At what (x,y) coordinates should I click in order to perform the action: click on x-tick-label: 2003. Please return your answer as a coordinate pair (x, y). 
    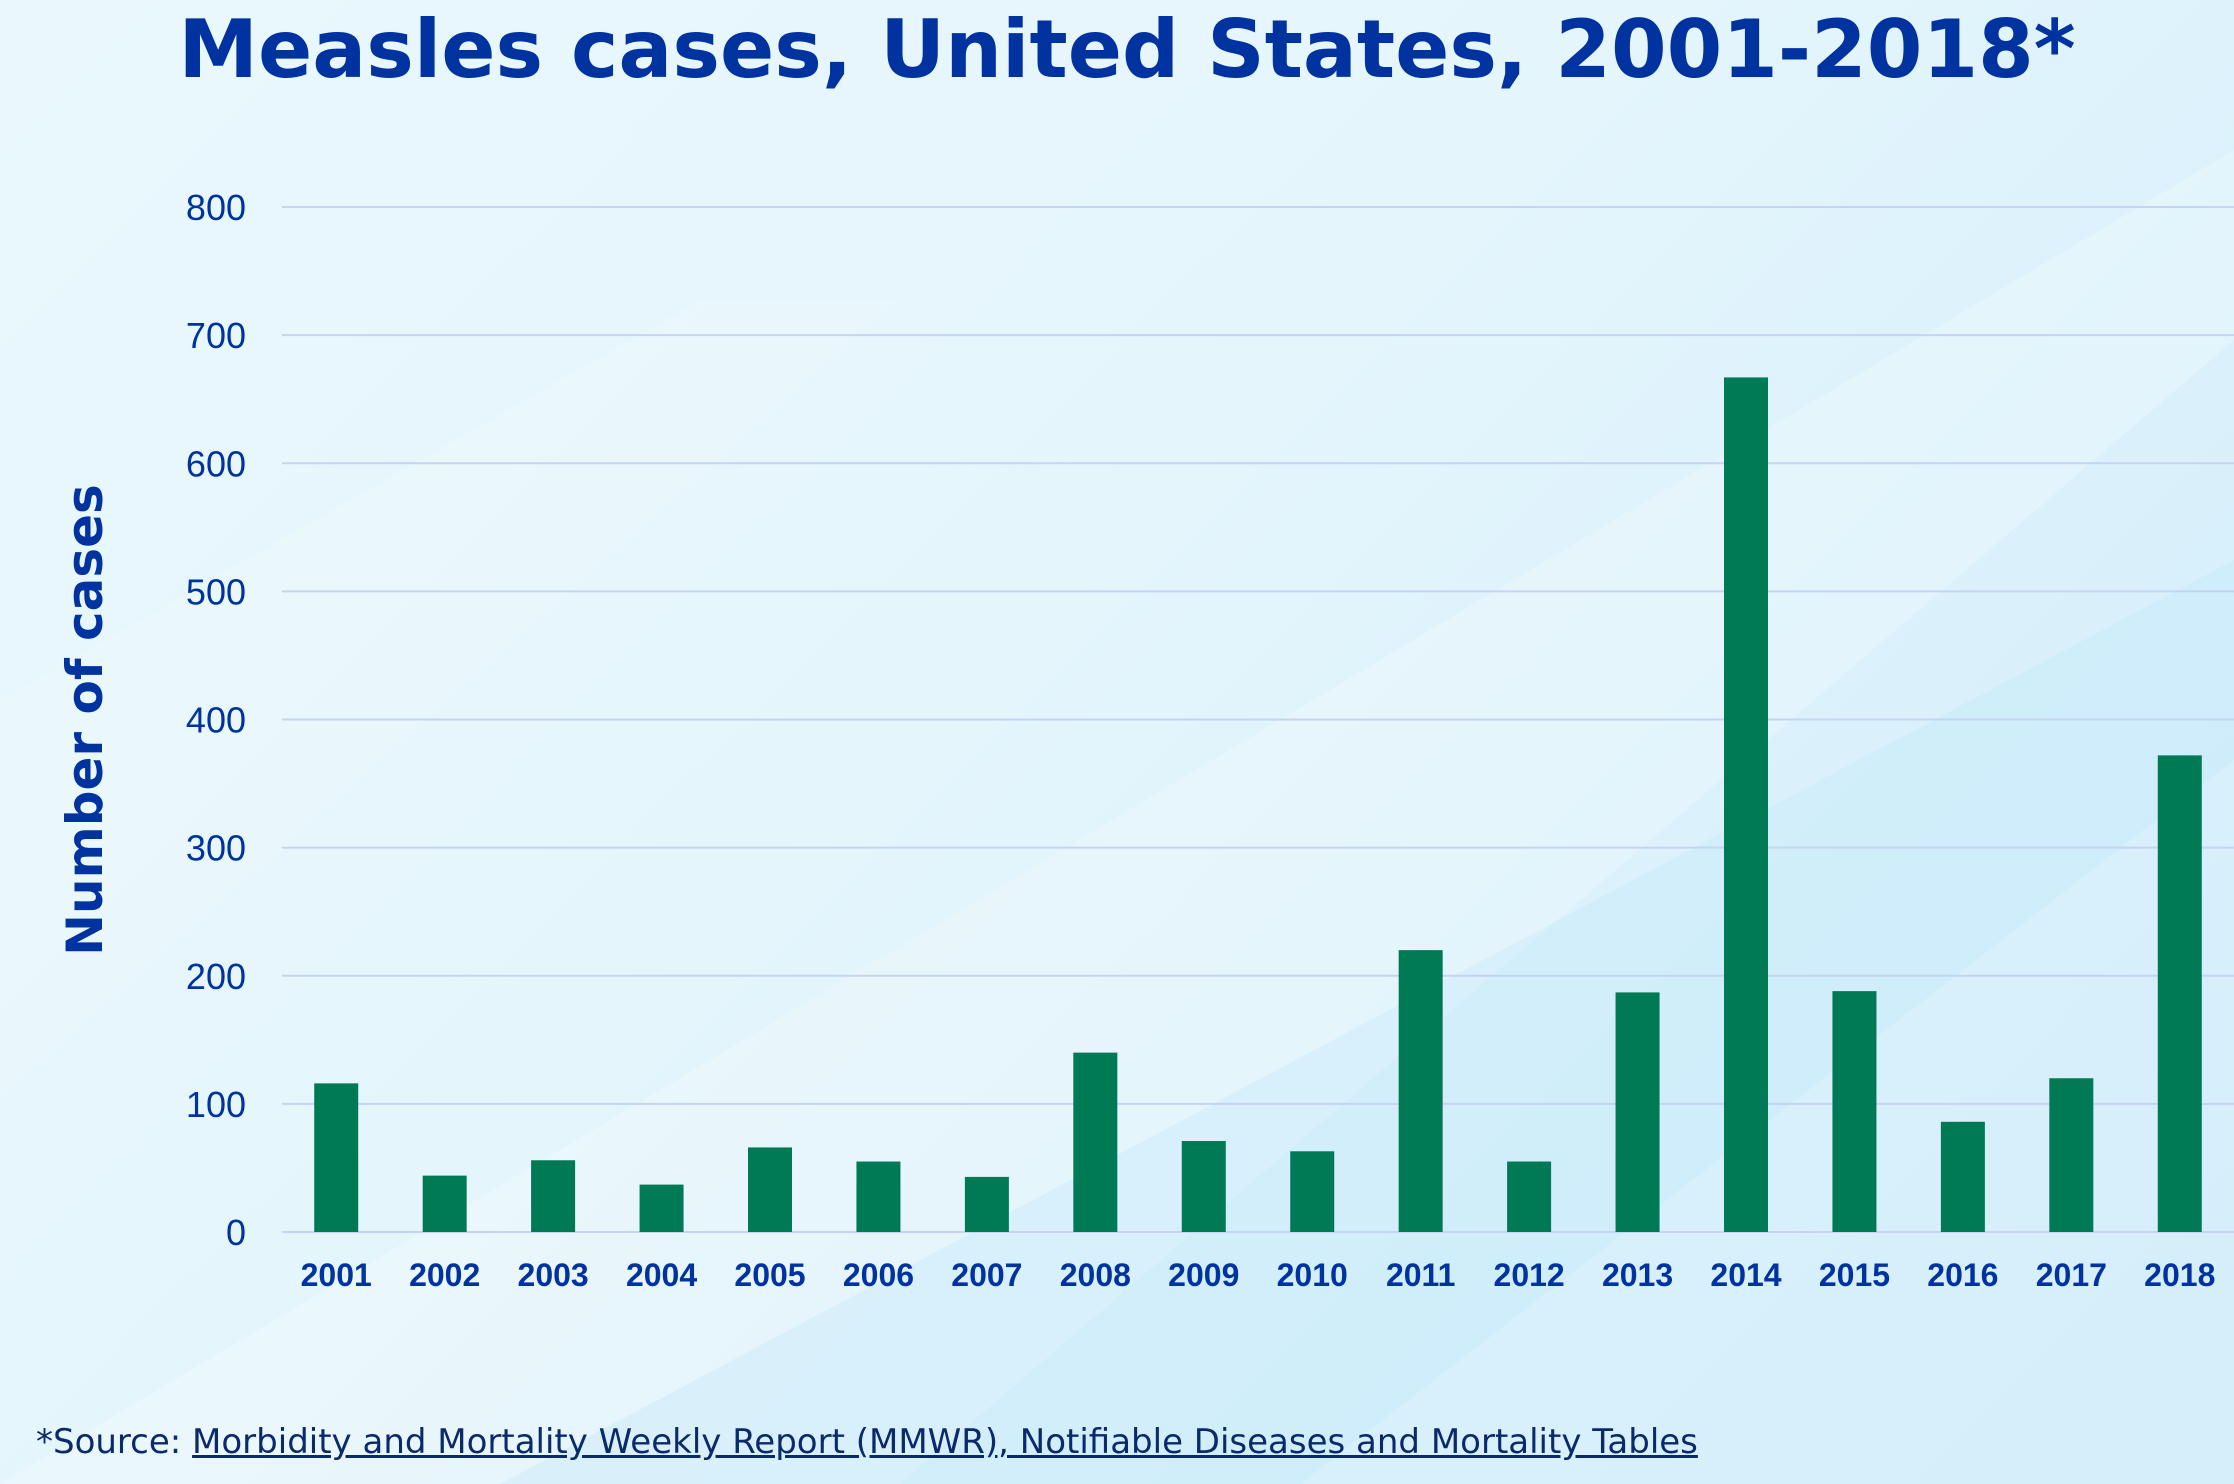
    Looking at the image, I should click on (553, 1275).